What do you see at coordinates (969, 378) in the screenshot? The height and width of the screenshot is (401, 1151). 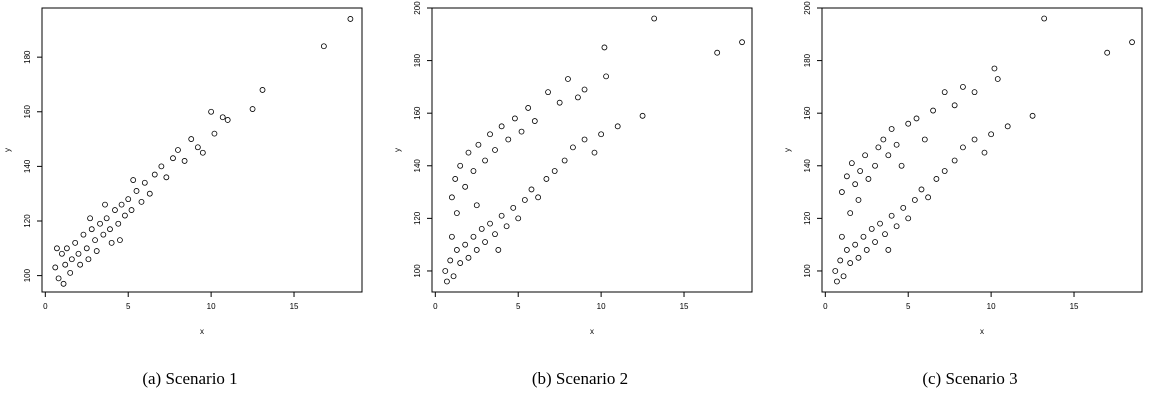 I see `caption: (c) Scenario 3` at bounding box center [969, 378].